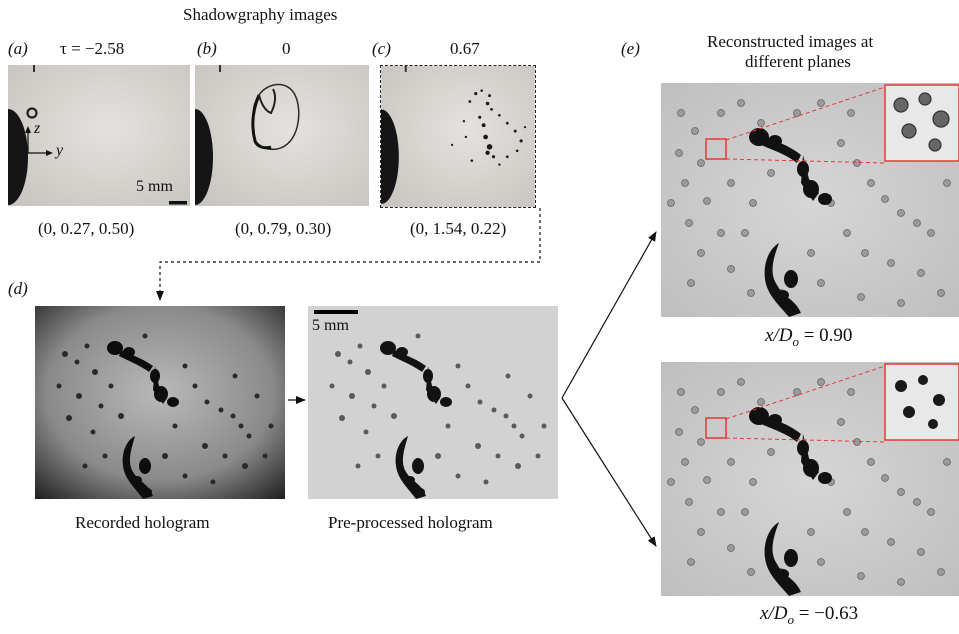 Image resolution: width=959 pixels, height=634 pixels. What do you see at coordinates (207, 48) in the screenshot?
I see `panel-b-label: (b)` at bounding box center [207, 48].